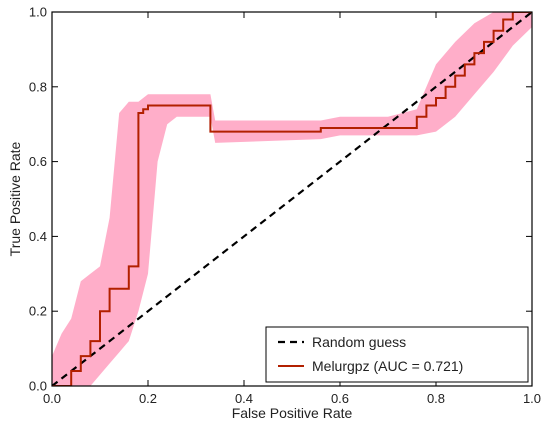 This screenshot has height=426, width=550. Describe the element at coordinates (38, 236) in the screenshot. I see `y-tick-label: 0.4` at that location.